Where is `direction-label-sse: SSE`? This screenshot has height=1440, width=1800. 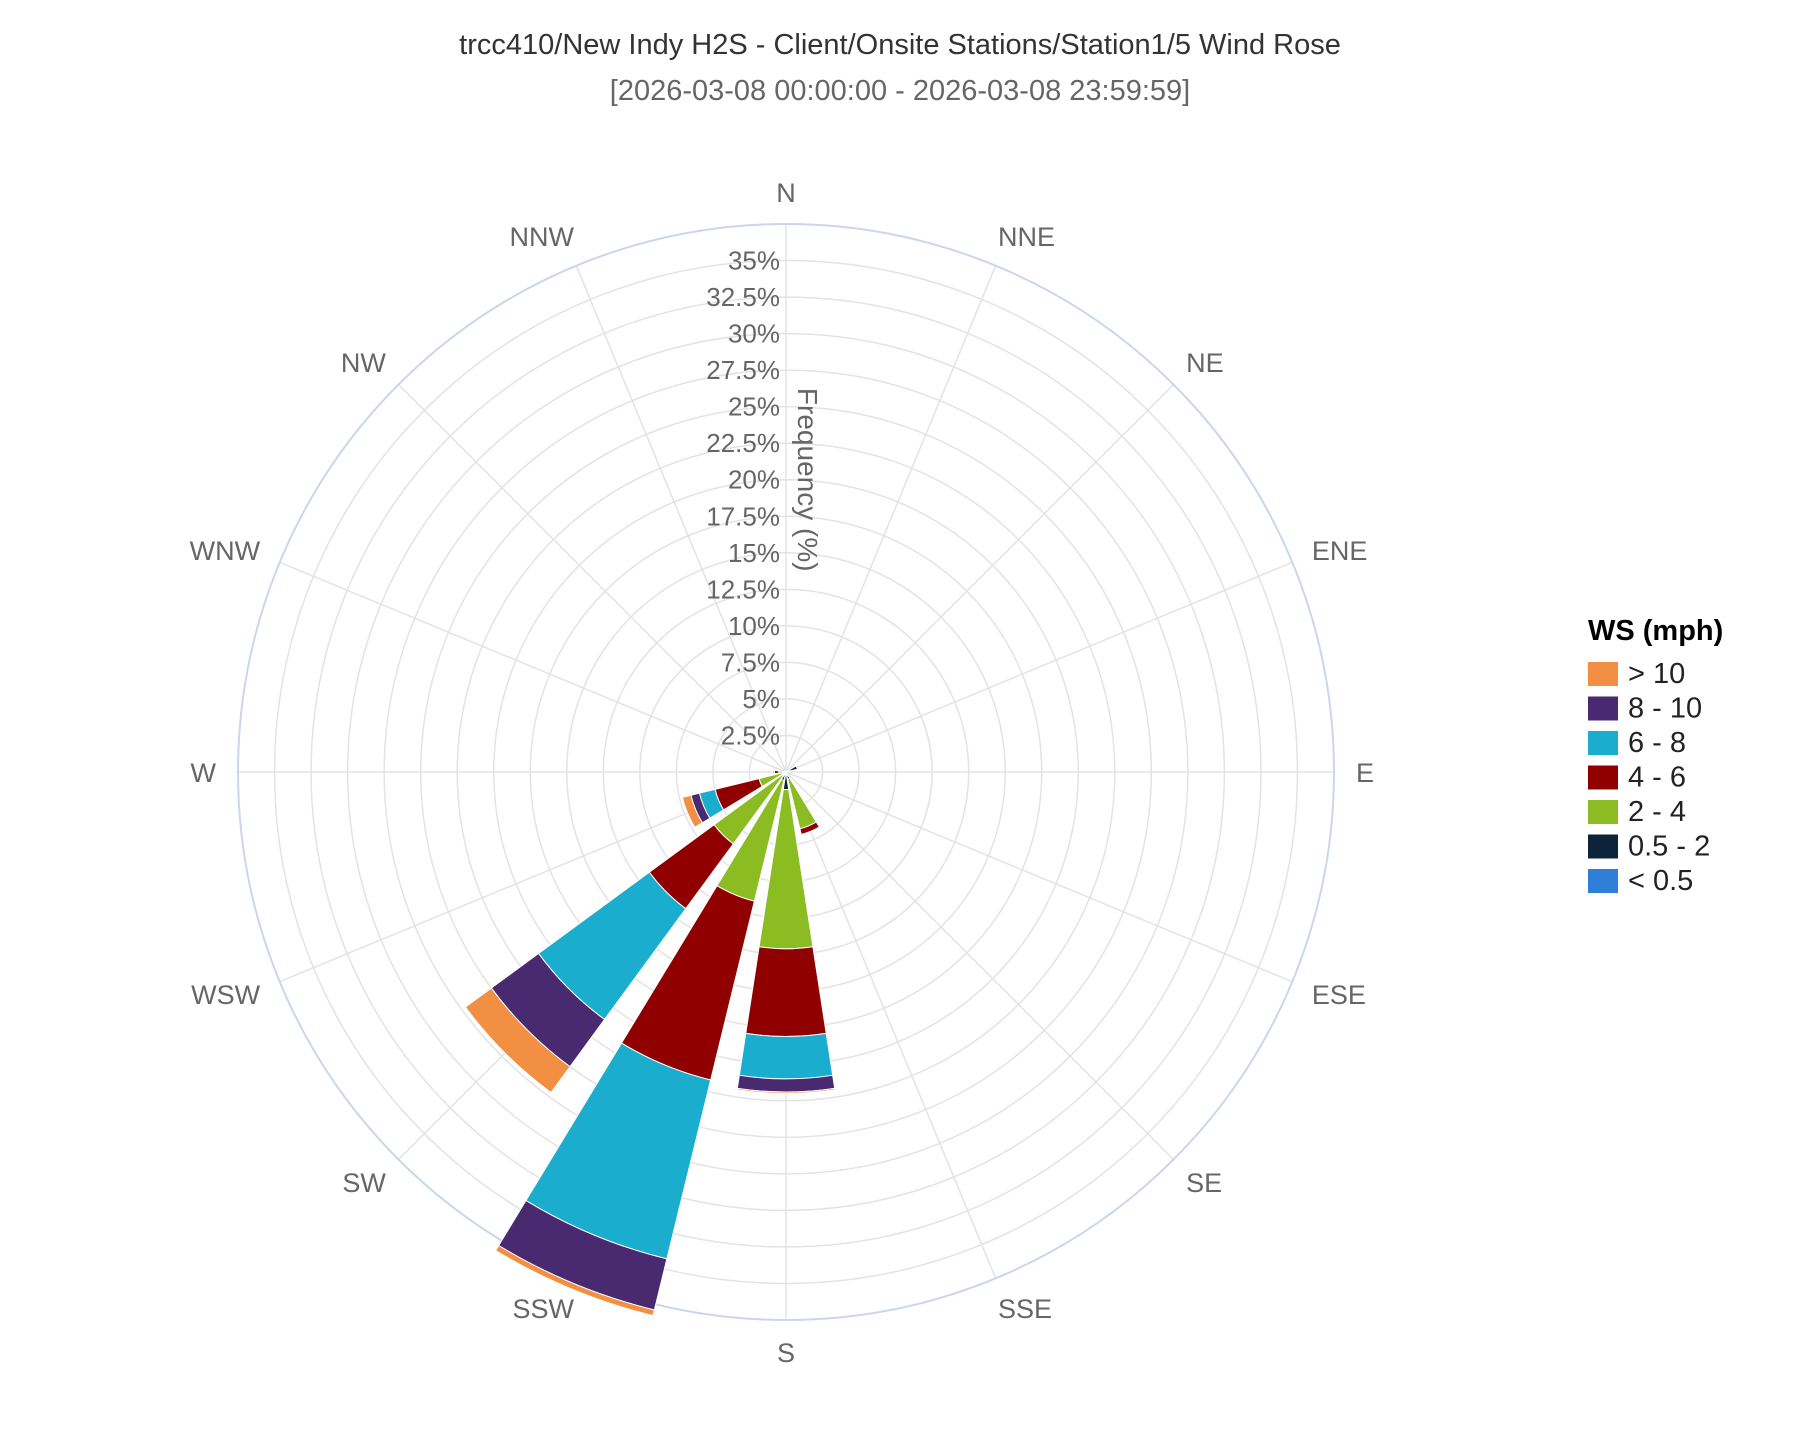 direction-label-sse: SSE is located at coordinates (1025, 1309).